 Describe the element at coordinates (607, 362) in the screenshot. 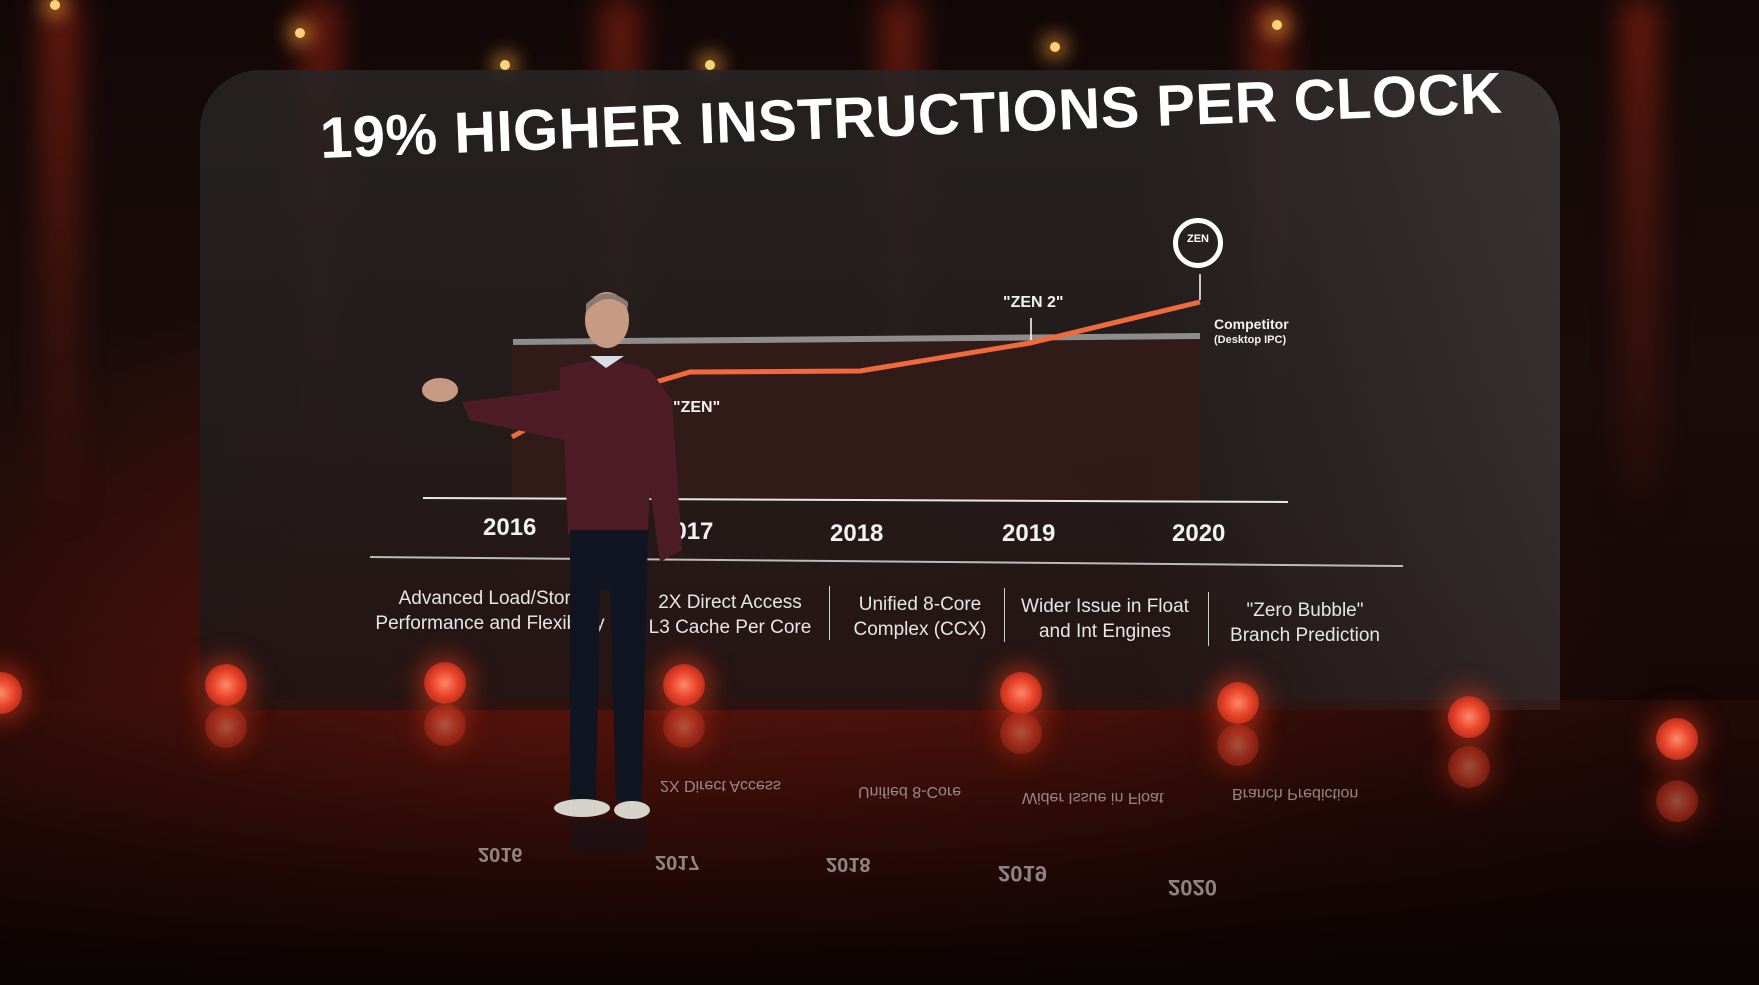

I see `presenter-collar` at that location.